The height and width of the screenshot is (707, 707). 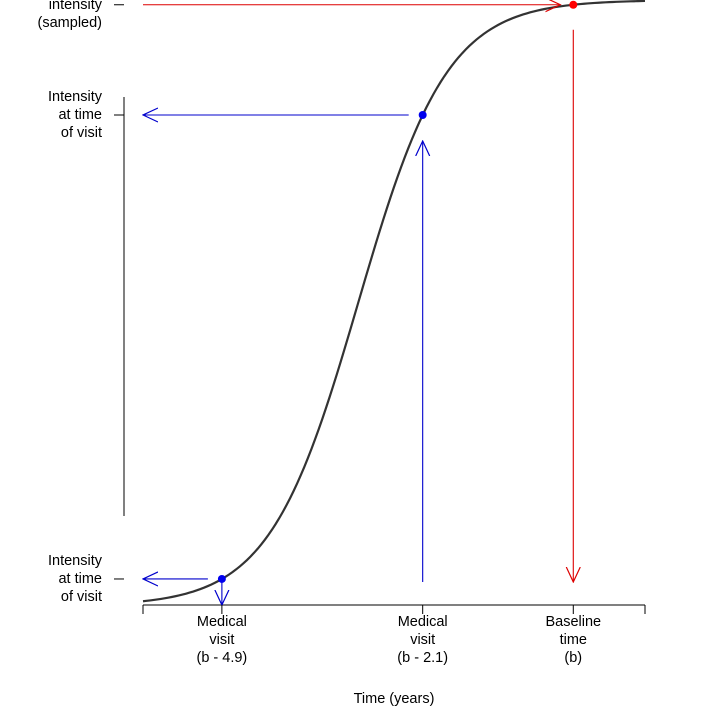 I want to click on y-tick-label-visit1: Intensity at time of visit, so click(x=75, y=579).